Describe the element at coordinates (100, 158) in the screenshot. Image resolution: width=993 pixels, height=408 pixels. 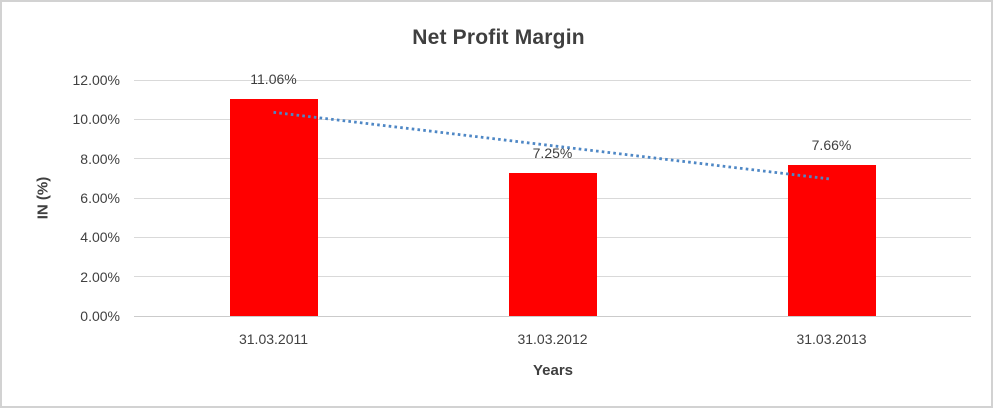
I see `y-tick-label: 8.00%` at that location.